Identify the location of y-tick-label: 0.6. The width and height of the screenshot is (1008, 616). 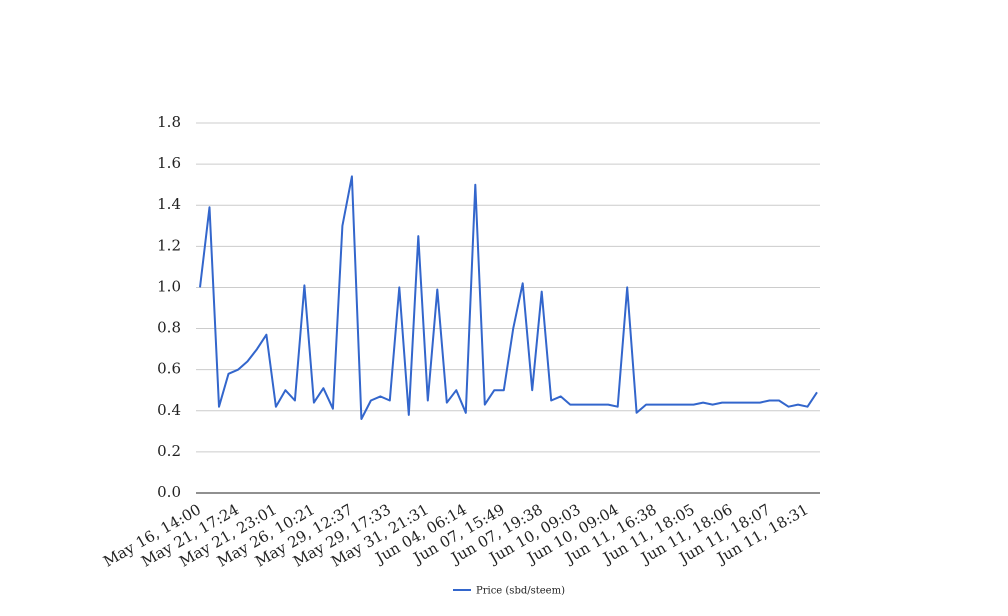
(169, 369).